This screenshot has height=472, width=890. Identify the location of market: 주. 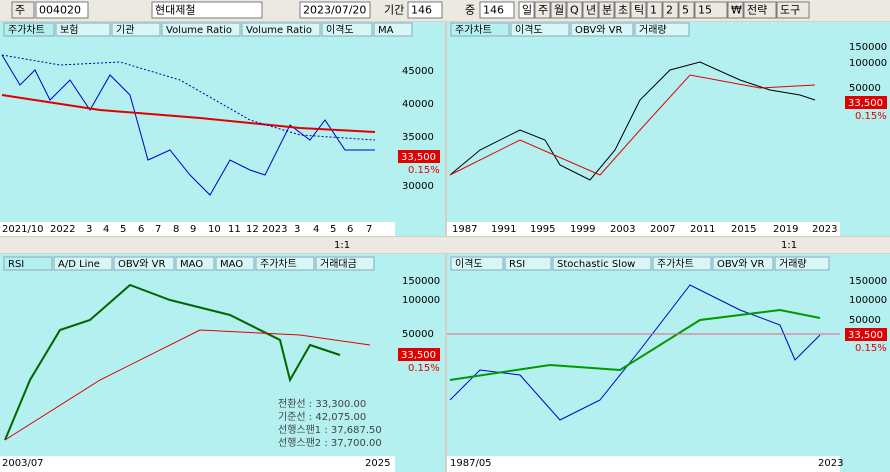
(20, 10).